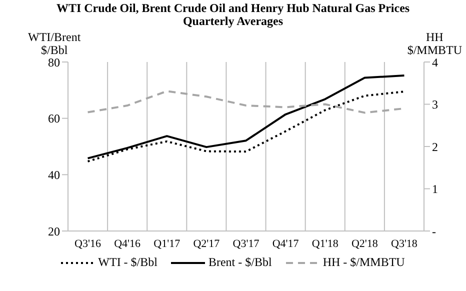  I want to click on chart-subtitle: Quarterly Averages, so click(233, 21).